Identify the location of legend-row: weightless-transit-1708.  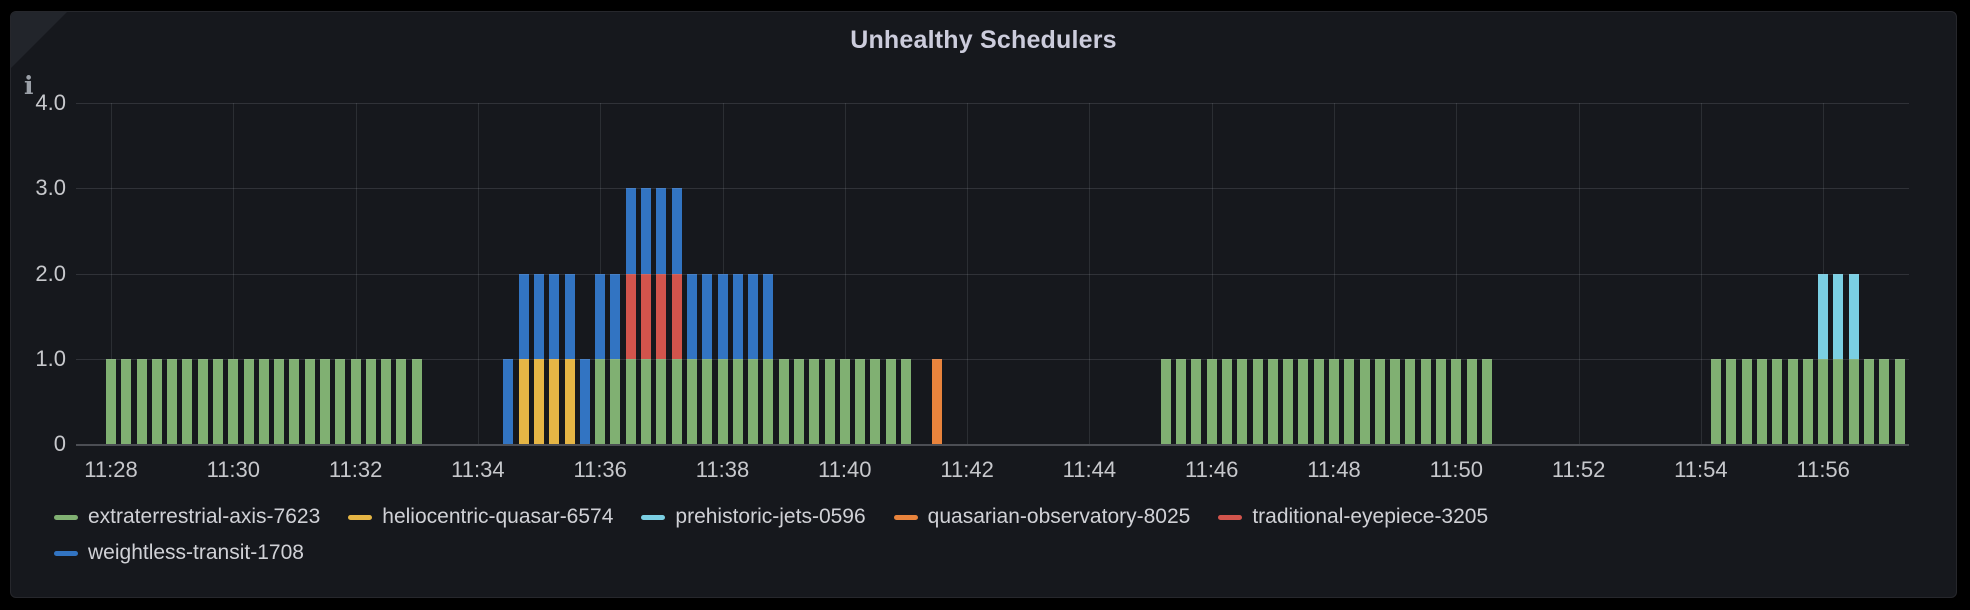
(785, 553).